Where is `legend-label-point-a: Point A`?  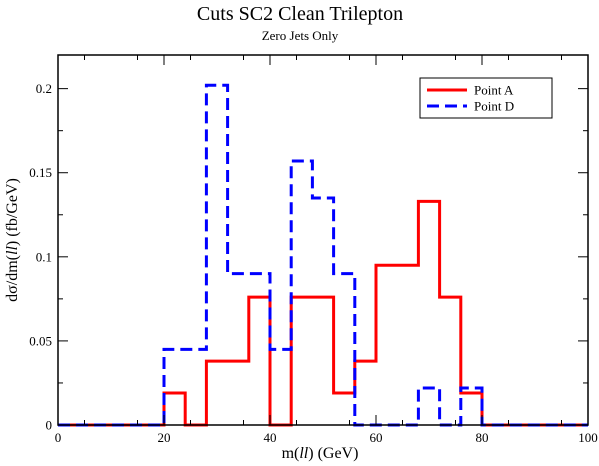
legend-label-point-a: Point A is located at coordinates (494, 90).